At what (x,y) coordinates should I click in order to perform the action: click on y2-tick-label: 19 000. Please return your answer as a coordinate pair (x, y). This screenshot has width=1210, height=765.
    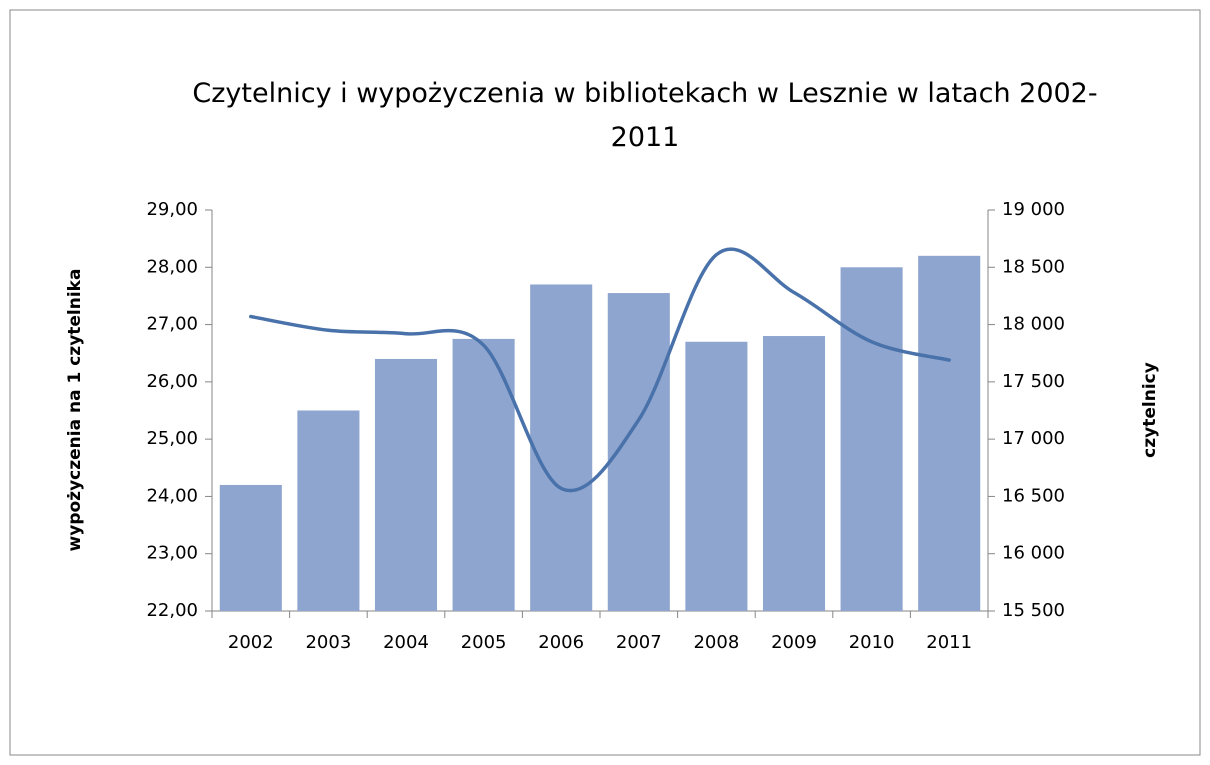
    Looking at the image, I should click on (1033, 209).